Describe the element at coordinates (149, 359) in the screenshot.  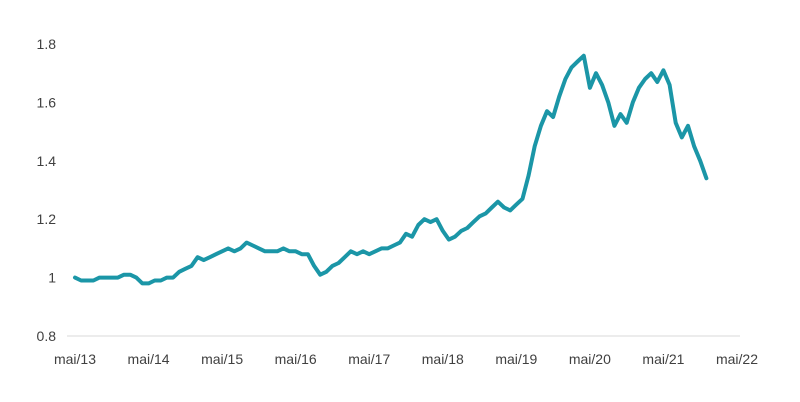
I see `x-tick-label: mai/14` at that location.